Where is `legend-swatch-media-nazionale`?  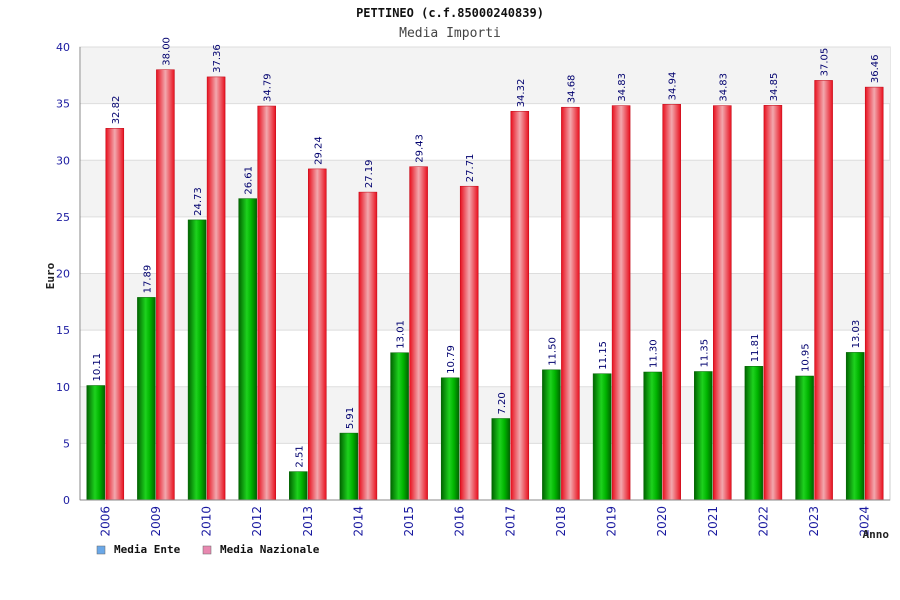
legend-swatch-media-nazionale is located at coordinates (207, 550).